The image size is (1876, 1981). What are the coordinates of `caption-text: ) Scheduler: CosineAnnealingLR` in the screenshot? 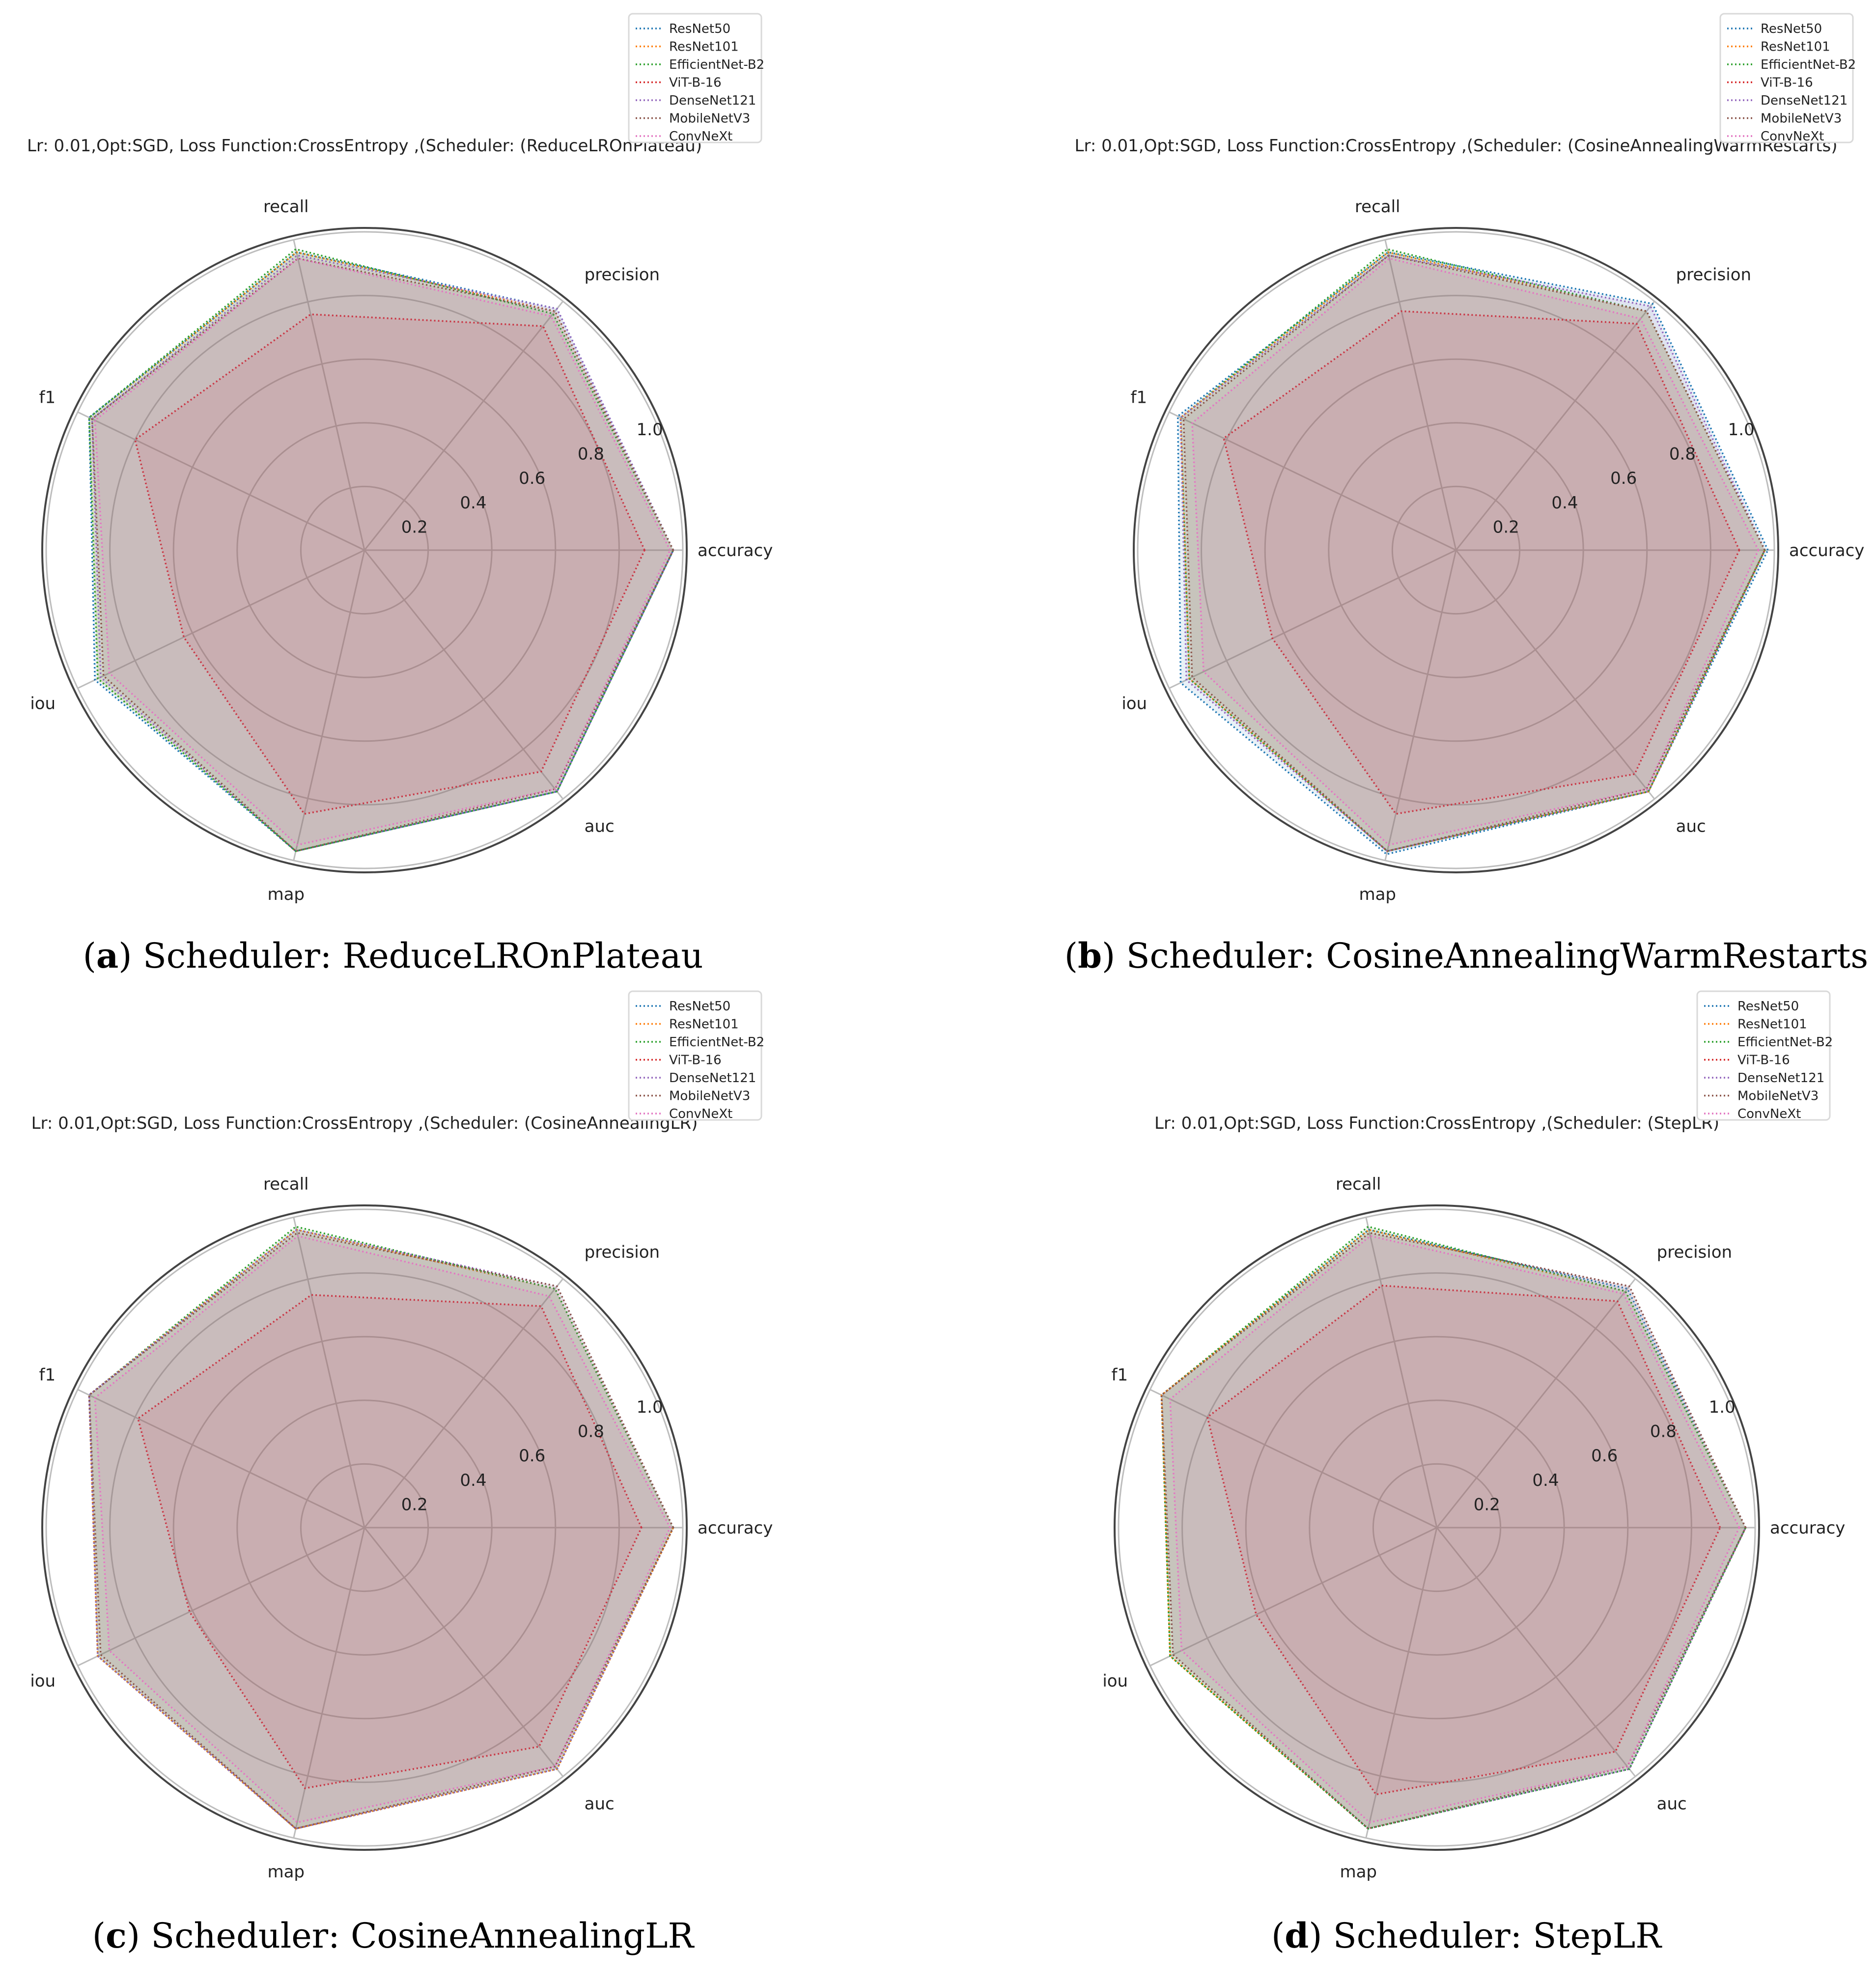 It's located at (411, 1936).